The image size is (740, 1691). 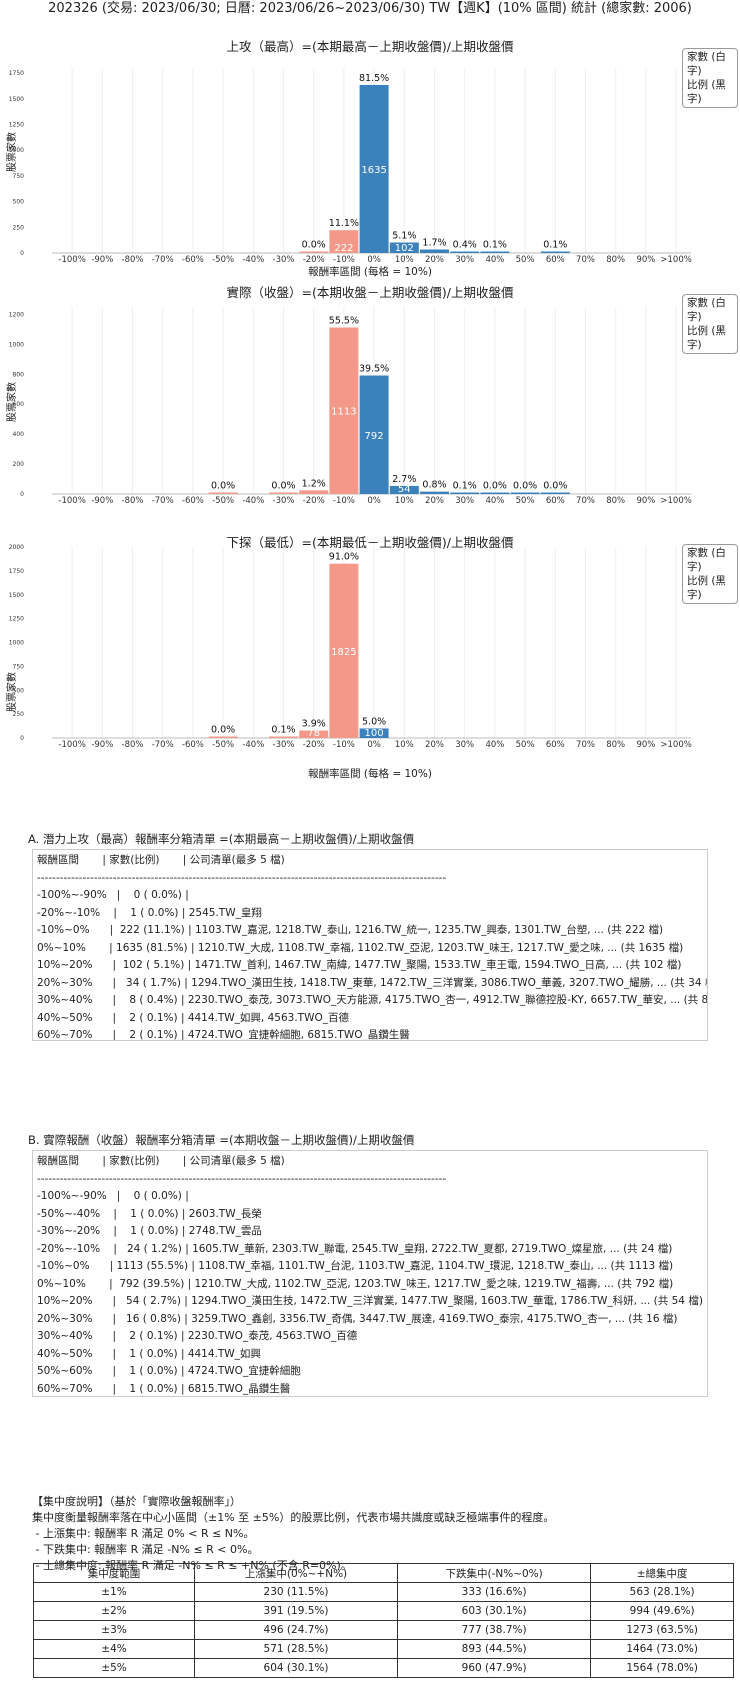 What do you see at coordinates (71, 260) in the screenshot?
I see `x-tick-label: -100%` at bounding box center [71, 260].